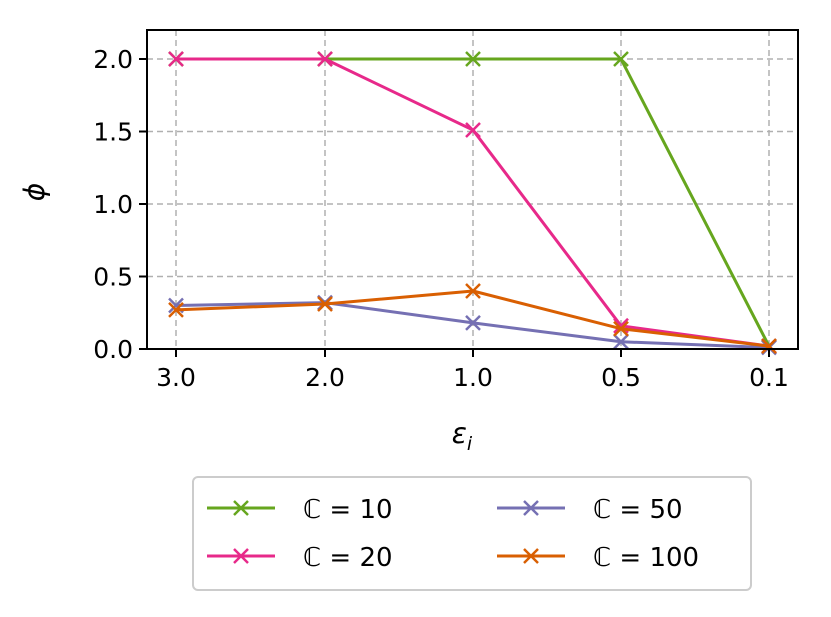 Image resolution: width=831 pixels, height=617 pixels. I want to click on y-tick-label: 1.0, so click(113, 204).